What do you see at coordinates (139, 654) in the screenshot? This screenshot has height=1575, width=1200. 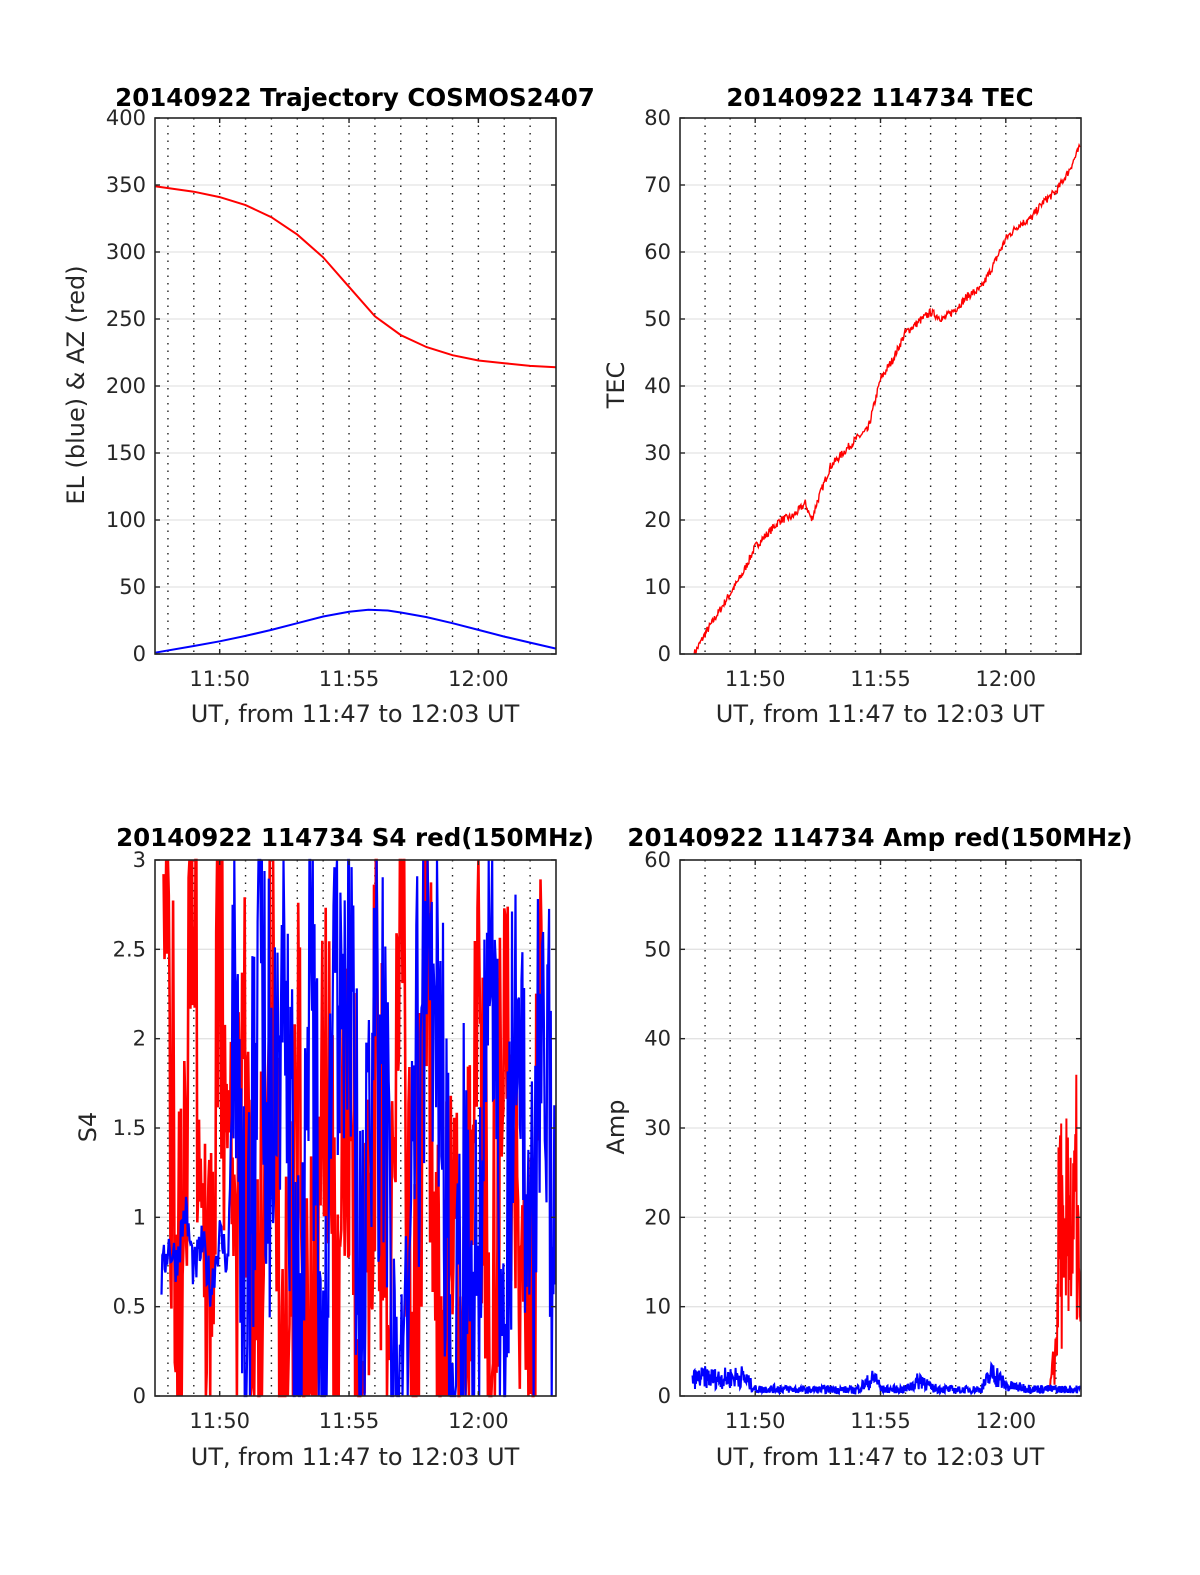 I see `trajectory-ytick-label: 0` at bounding box center [139, 654].